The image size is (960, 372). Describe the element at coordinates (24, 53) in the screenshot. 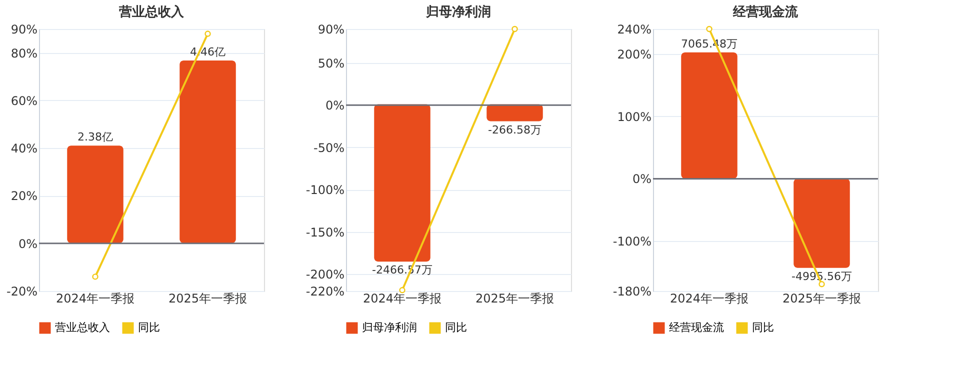

I see `y-tick-label: 80%` at that location.